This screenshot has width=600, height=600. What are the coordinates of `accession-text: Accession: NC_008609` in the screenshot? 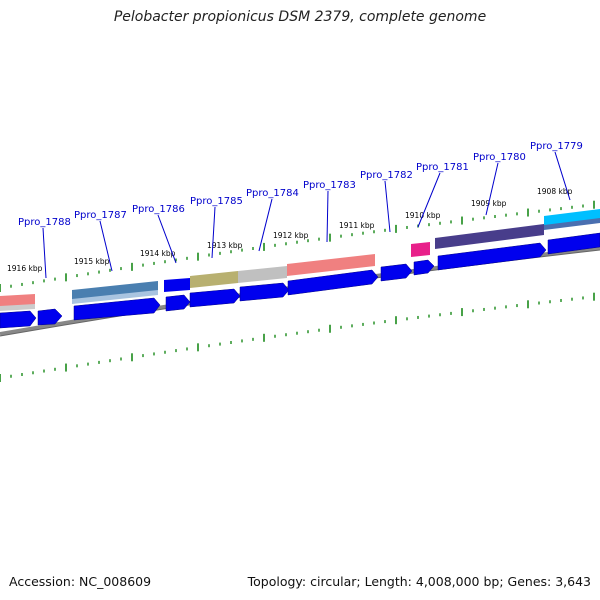 It's located at (80, 581).